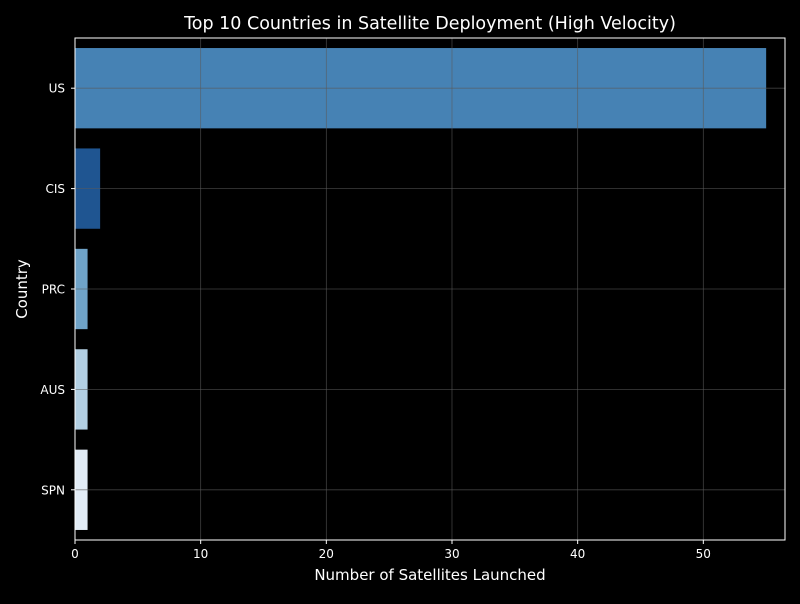 The width and height of the screenshot is (800, 604). I want to click on y-tick-label-aus: AUS, so click(52, 390).